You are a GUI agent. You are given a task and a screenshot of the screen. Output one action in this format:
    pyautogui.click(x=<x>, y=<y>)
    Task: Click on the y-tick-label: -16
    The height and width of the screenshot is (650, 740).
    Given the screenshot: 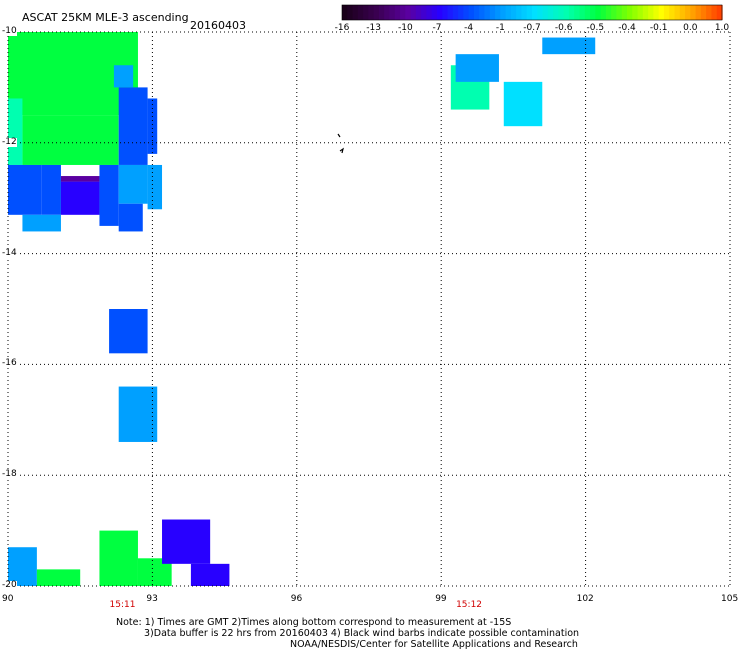 What is the action you would take?
    pyautogui.click(x=9, y=363)
    